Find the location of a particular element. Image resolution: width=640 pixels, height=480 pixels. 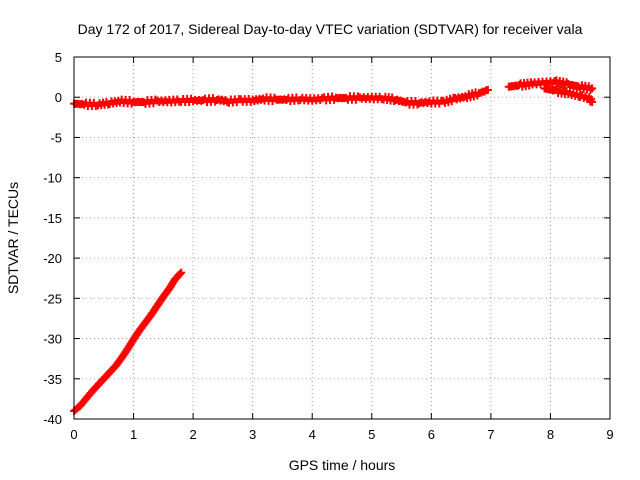

x-tick-label: 8 is located at coordinates (550, 434).